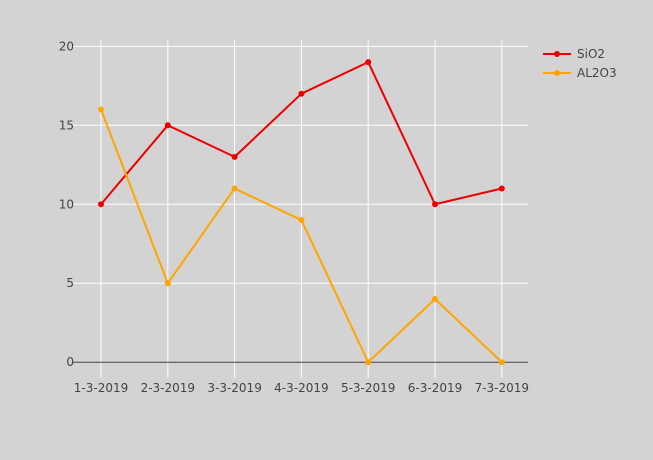  I want to click on x-tick-label: 3-3-2019, so click(234, 388).